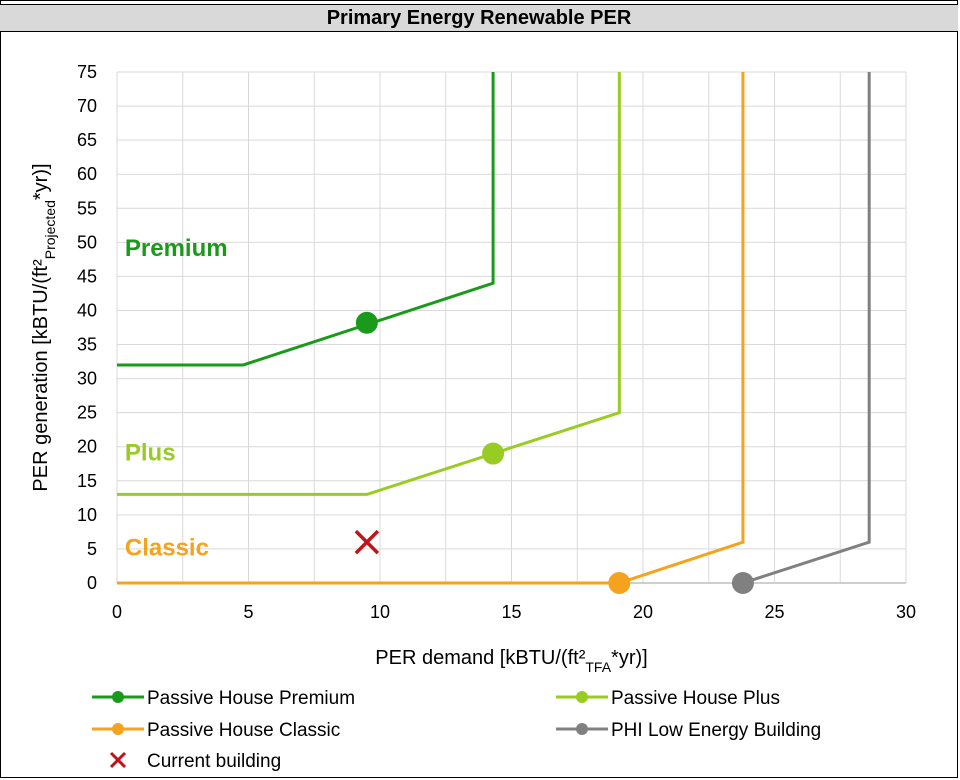  I want to click on x-axis-title: PER demand [kBTU/(ft²TFA*yr)], so click(511, 661).